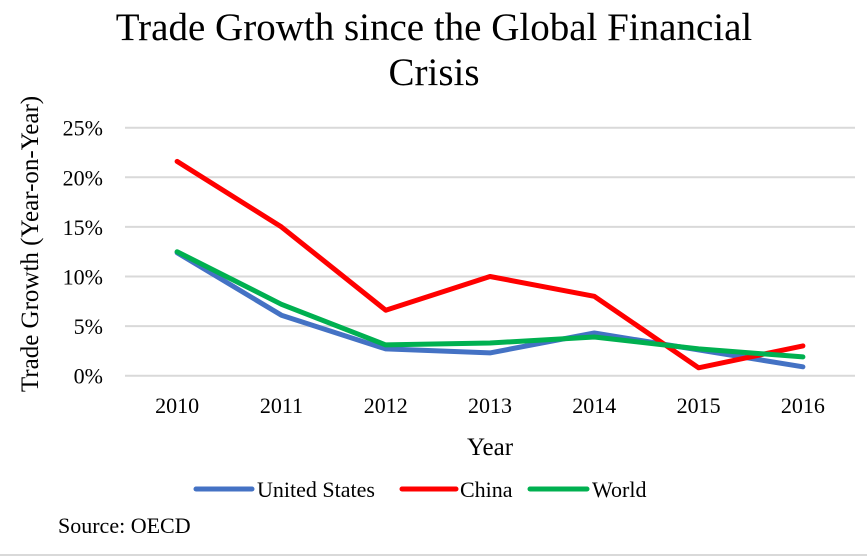 The image size is (867, 556). What do you see at coordinates (386, 405) in the screenshot?
I see `x-tick-label: 2012` at bounding box center [386, 405].